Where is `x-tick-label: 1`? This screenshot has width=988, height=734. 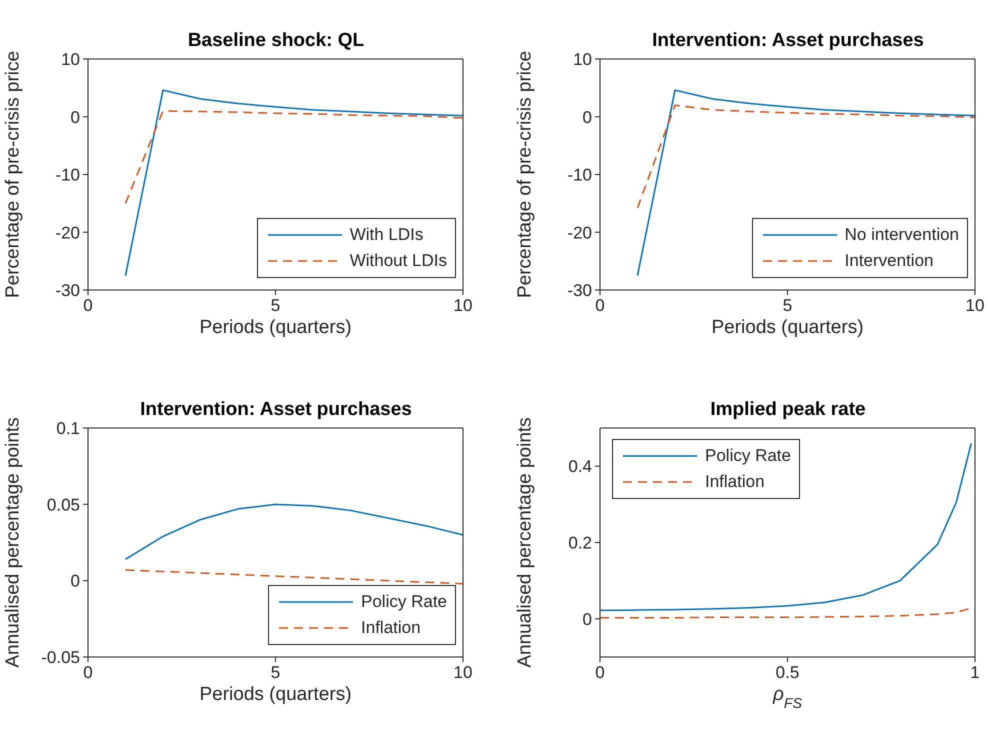
x-tick-label: 1 is located at coordinates (975, 672).